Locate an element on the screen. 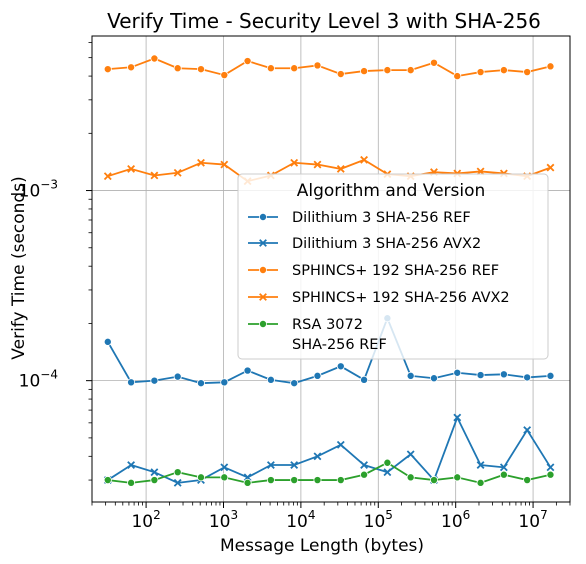 Image resolution: width=586 pixels, height=564 pixels. x-tick-label: 10⁷ is located at coordinates (532, 520).